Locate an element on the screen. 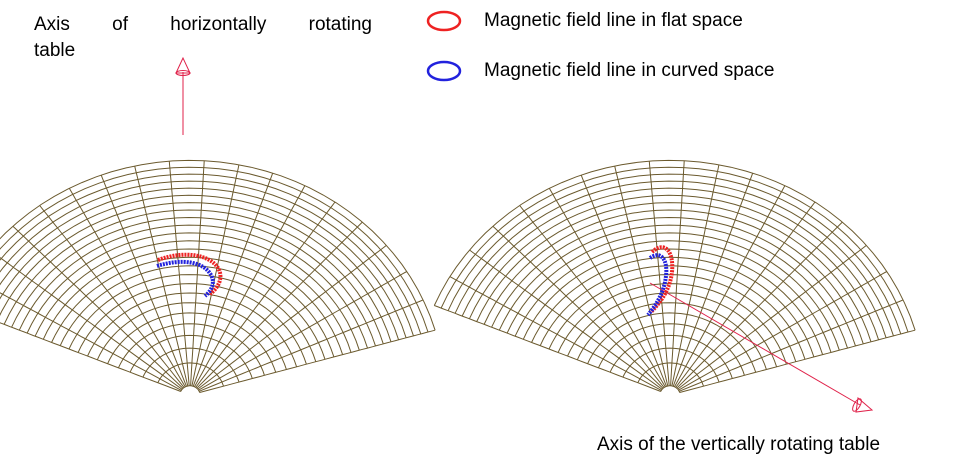 Image resolution: width=976 pixels, height=465 pixels. legend-label-flat-space: Magnetic field line in flat space is located at coordinates (613, 20).